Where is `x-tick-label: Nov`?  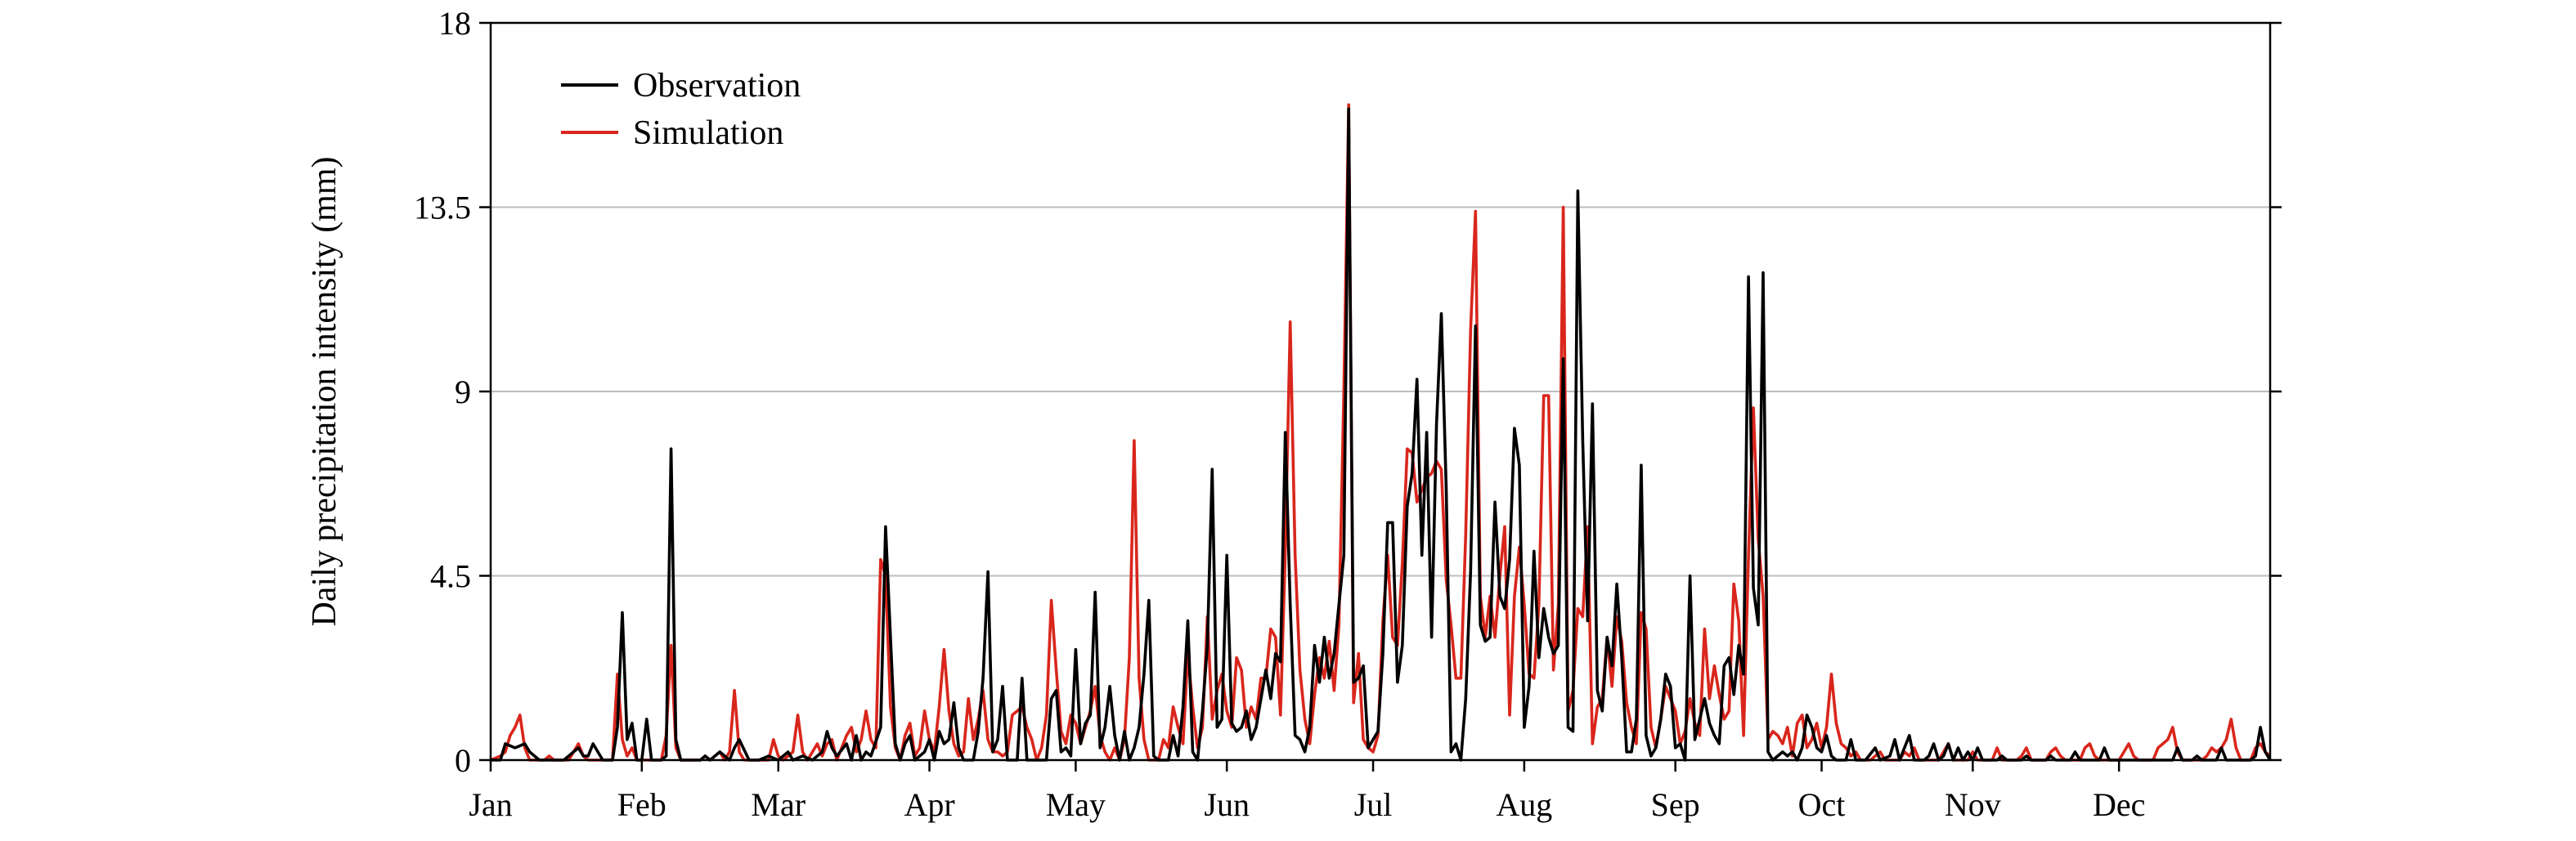 x-tick-label: Nov is located at coordinates (1973, 805).